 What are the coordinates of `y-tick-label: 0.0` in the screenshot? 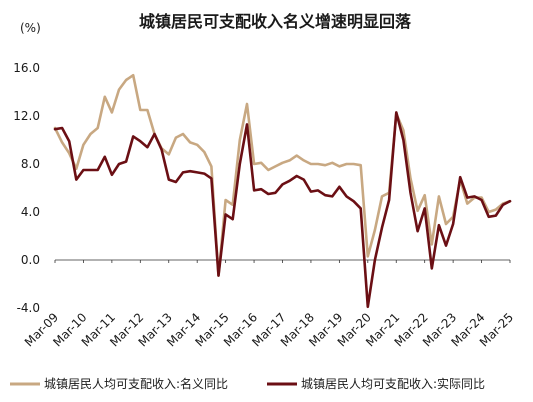 It's located at (30, 260).